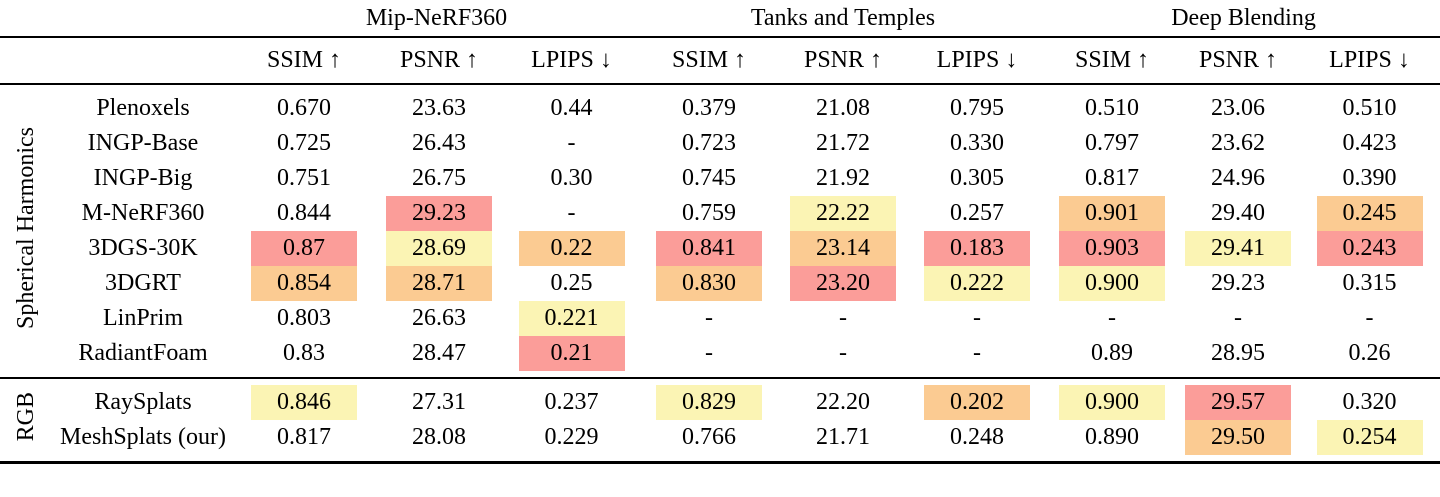  Describe the element at coordinates (709, 283) in the screenshot. I see `metric-cell: 0.830` at that location.